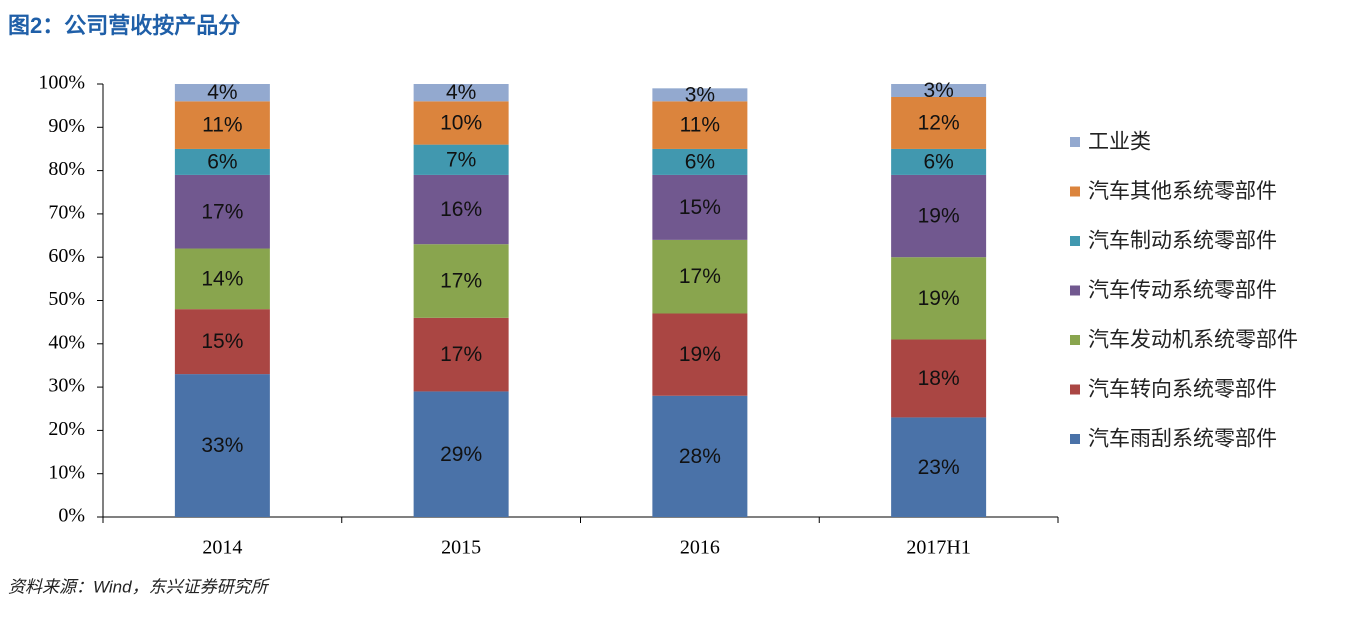 The height and width of the screenshot is (618, 1368). Describe the element at coordinates (139, 586) in the screenshot. I see `source-note: 资料来源：Wind，东兴证券研究所` at that location.